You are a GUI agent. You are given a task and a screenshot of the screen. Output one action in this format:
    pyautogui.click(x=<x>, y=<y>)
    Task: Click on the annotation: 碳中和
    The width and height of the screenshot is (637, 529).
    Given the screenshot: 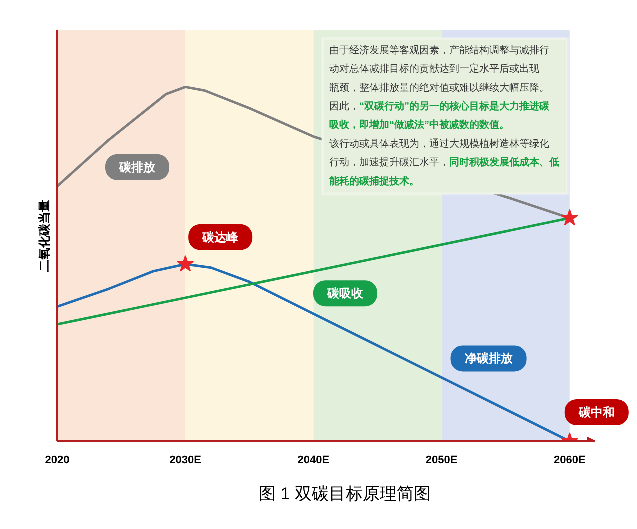 What is the action you would take?
    pyautogui.click(x=596, y=413)
    